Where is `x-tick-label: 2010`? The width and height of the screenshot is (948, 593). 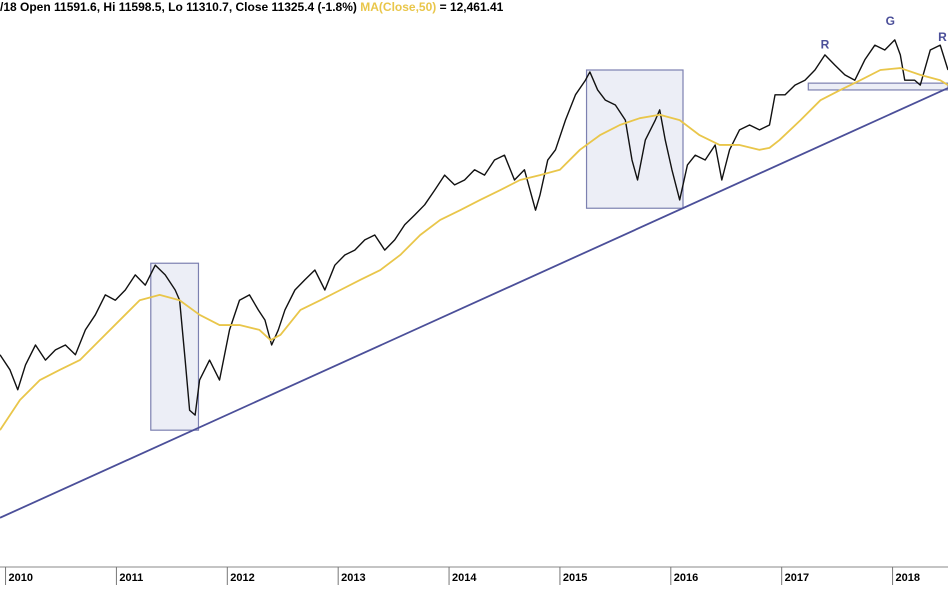 x-tick-label: 2010 is located at coordinates (21, 578).